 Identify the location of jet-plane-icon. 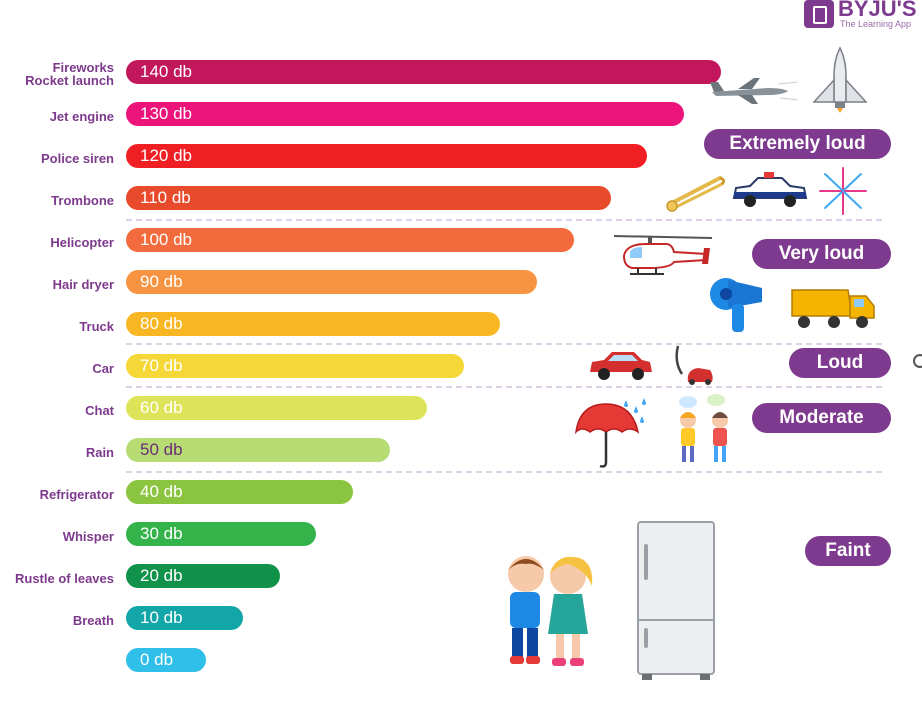
(754, 91).